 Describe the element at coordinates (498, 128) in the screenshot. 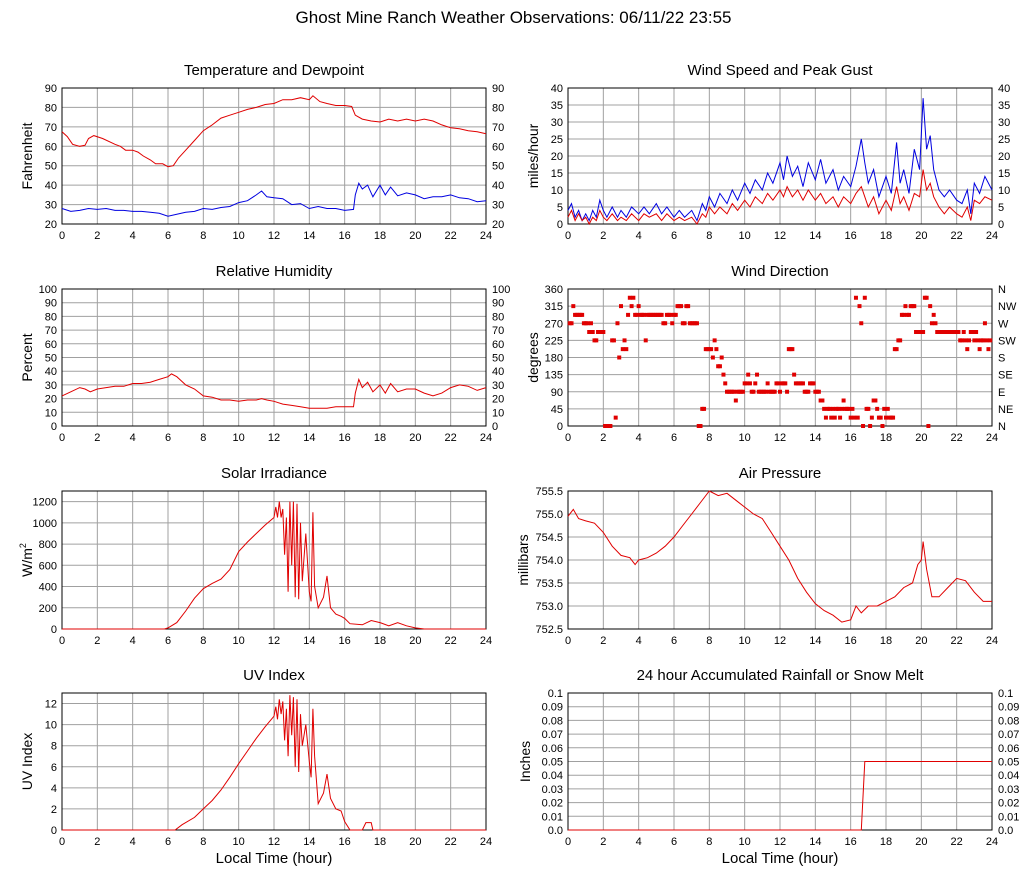

I see `right-tick-label: 70` at that location.